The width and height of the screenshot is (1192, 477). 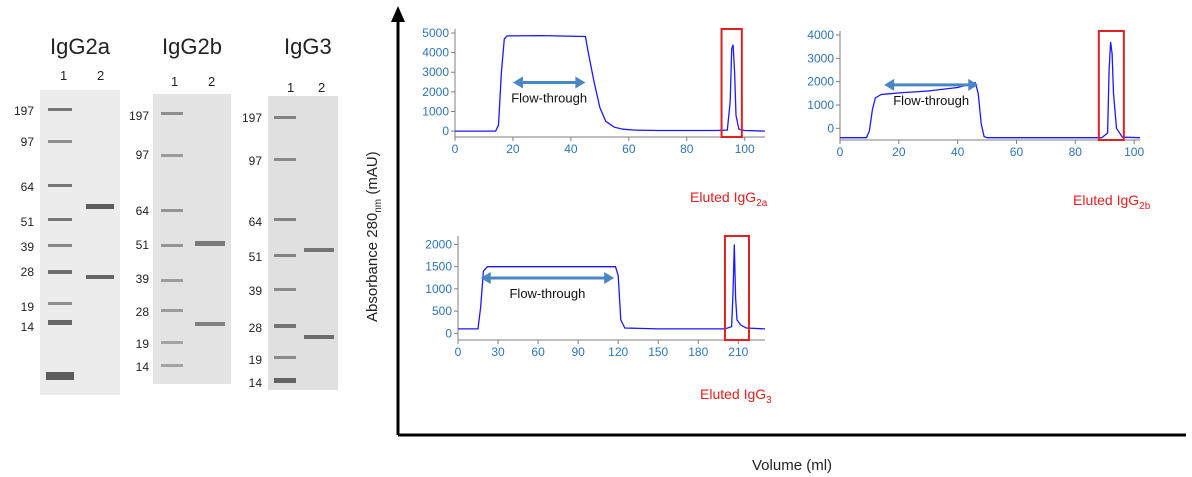 I want to click on y-tick-label: 1500, so click(x=438, y=267).